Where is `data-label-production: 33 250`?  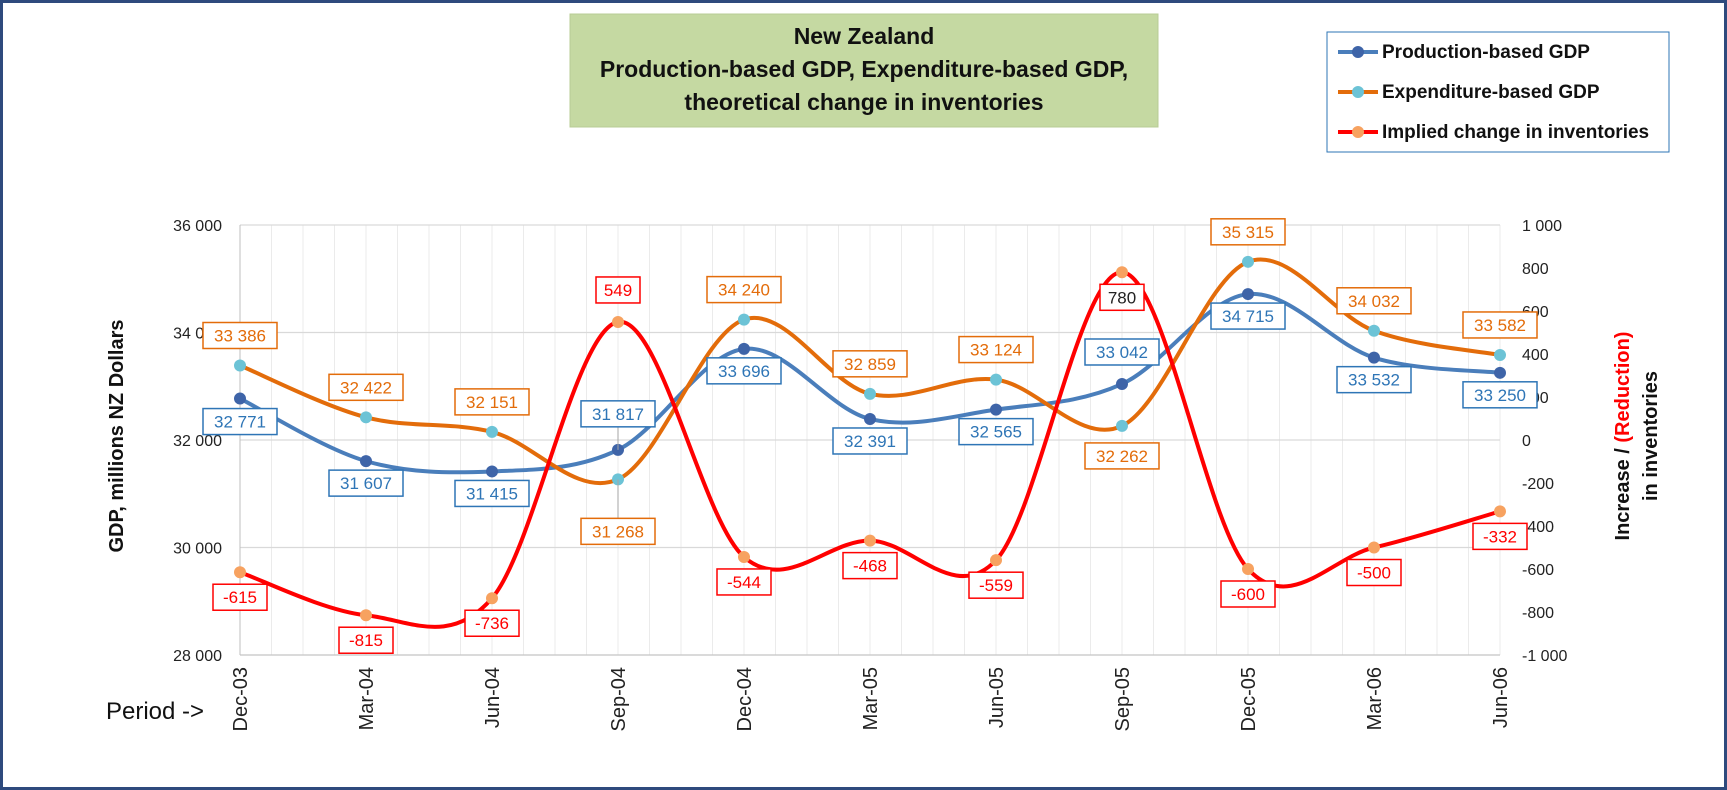
data-label-production: 33 250 is located at coordinates (1500, 395).